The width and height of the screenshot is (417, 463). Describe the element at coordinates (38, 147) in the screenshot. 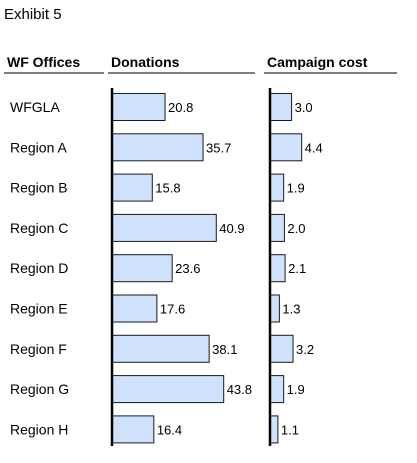

I see `category-label-region-a: Region A` at that location.